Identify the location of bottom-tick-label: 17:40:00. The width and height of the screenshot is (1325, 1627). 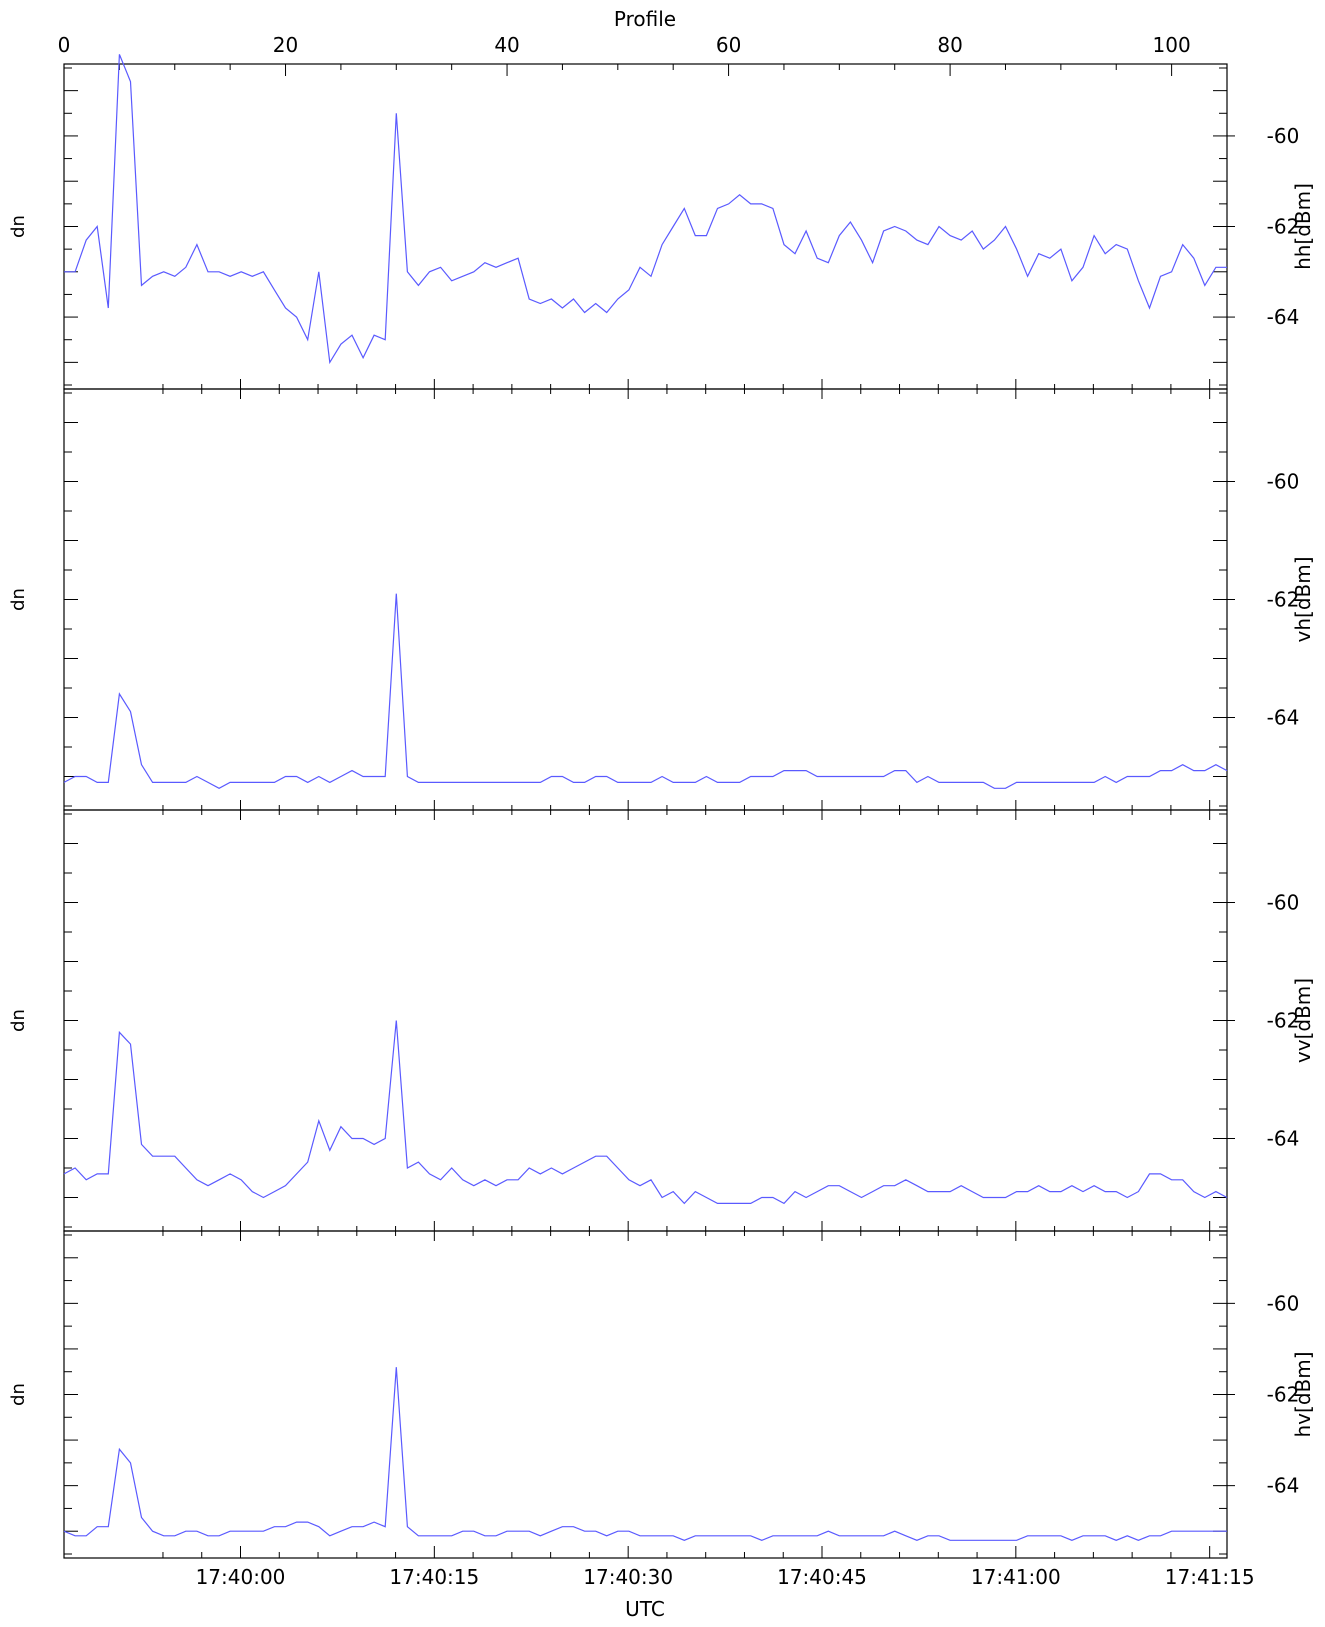
(241, 1577).